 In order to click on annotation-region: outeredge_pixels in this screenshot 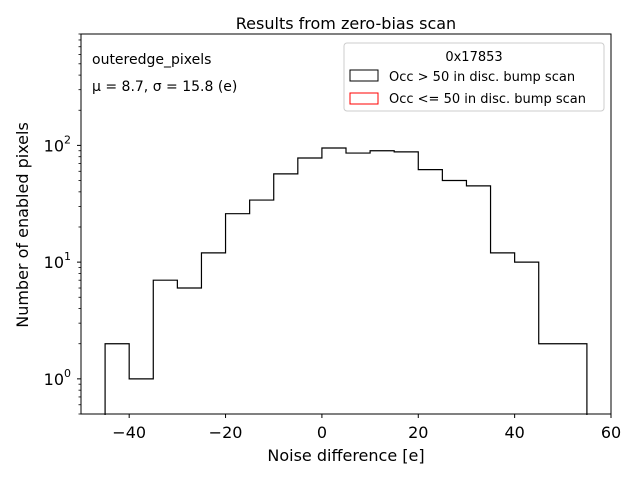, I will do `click(151, 60)`.